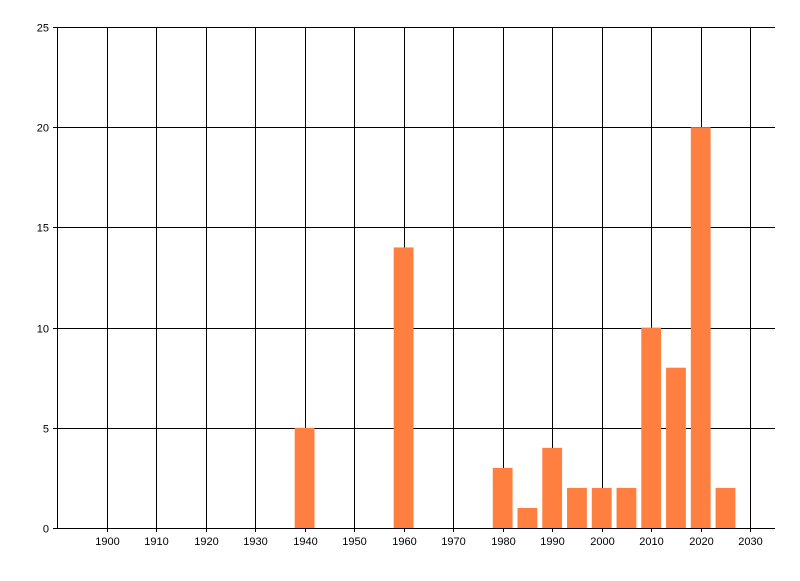 This screenshot has height=581, width=800. I want to click on x-tick-label: 2020, so click(701, 542).